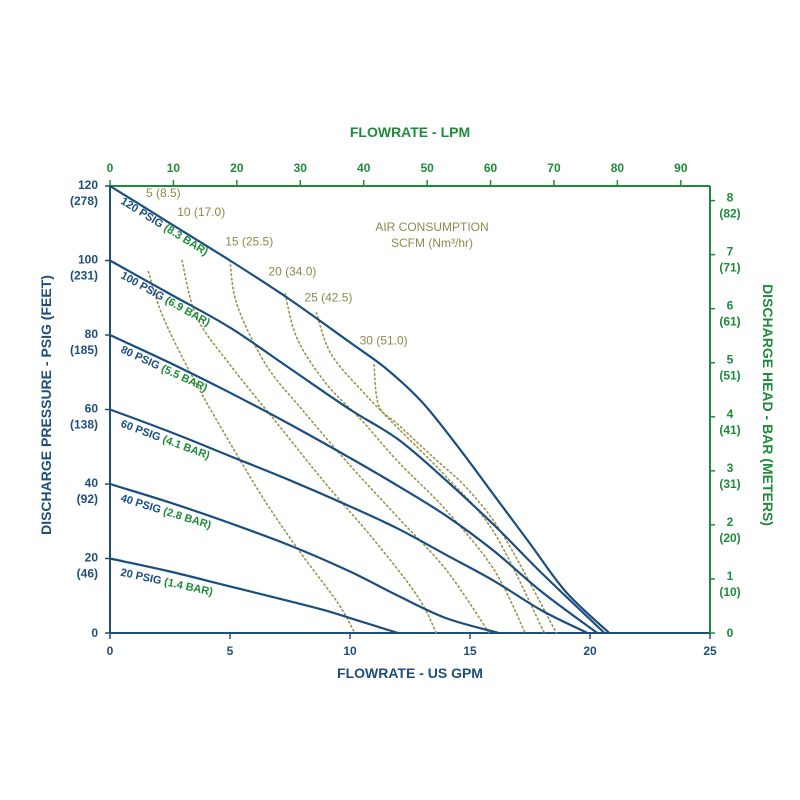 The height and width of the screenshot is (800, 800). Describe the element at coordinates (292, 271) in the screenshot. I see `air-consumption-label: 20 (34.0)` at that location.